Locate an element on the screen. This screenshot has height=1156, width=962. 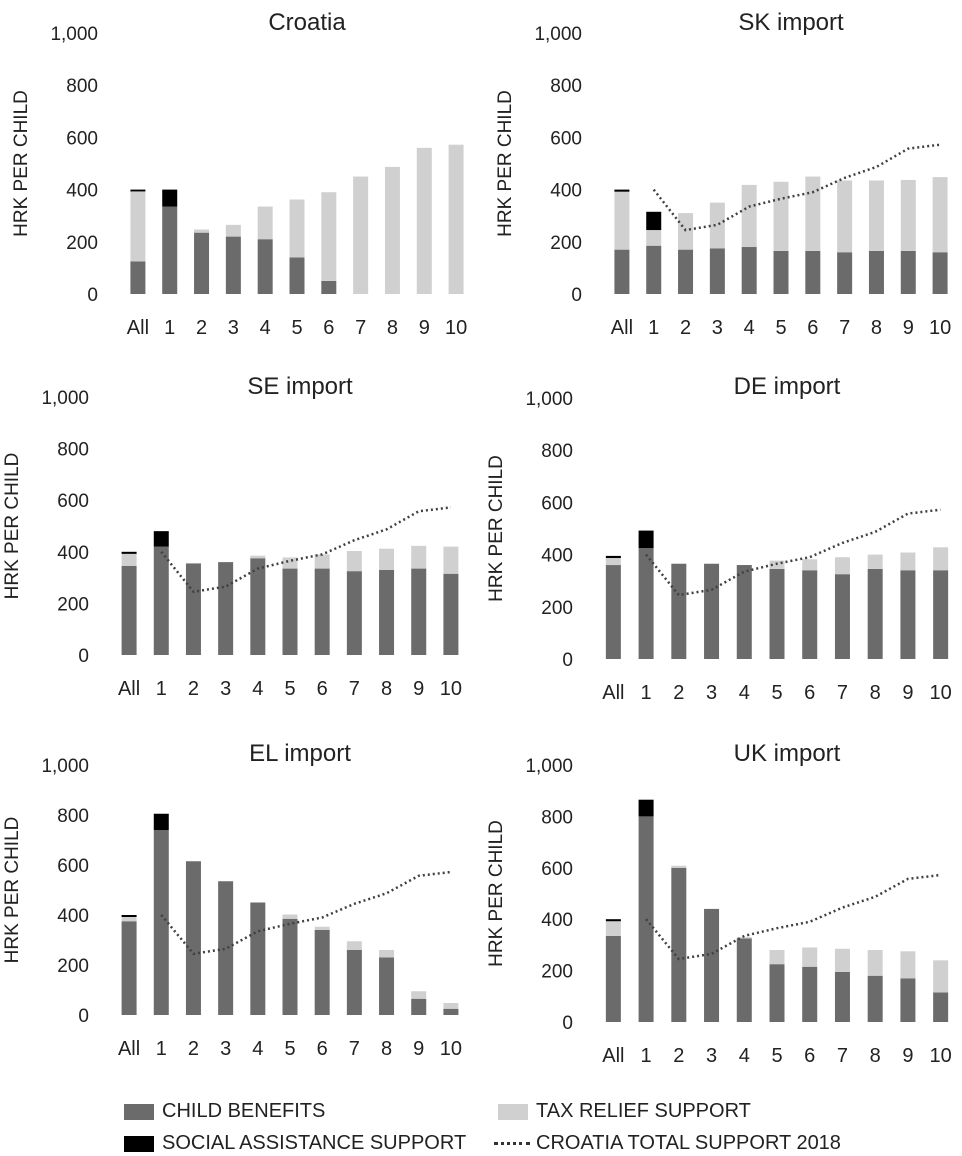
y-tick-label: 400 is located at coordinates (557, 920).